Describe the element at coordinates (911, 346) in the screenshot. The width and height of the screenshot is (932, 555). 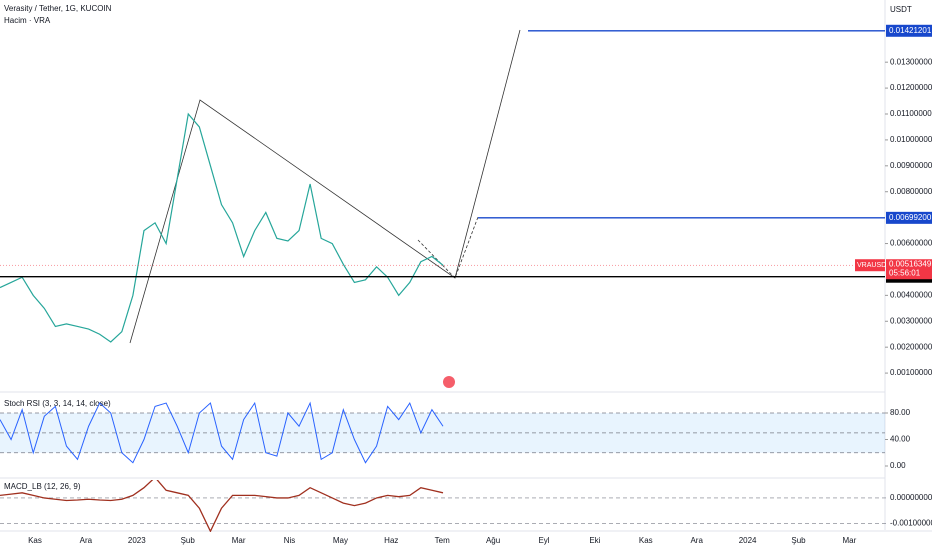
I see `price-tick-label: 0.00200000` at that location.